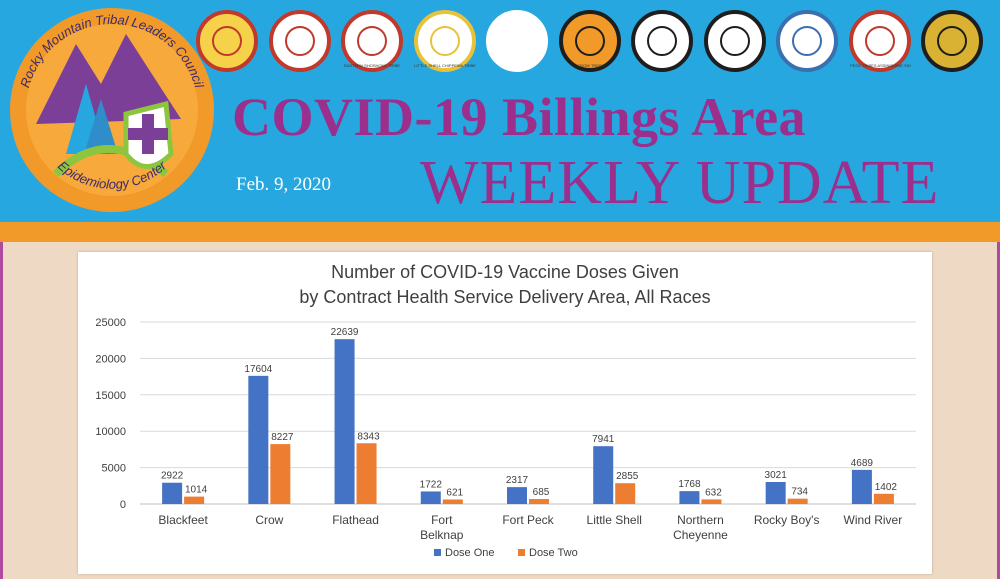 The width and height of the screenshot is (1000, 579). I want to click on crow-tribe-seal-icon: CROW TRIBE, so click(589, 41).